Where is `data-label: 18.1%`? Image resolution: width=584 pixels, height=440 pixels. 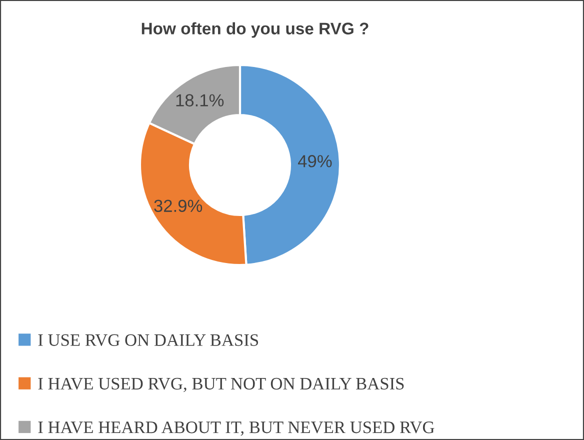 data-label: 18.1% is located at coordinates (200, 100).